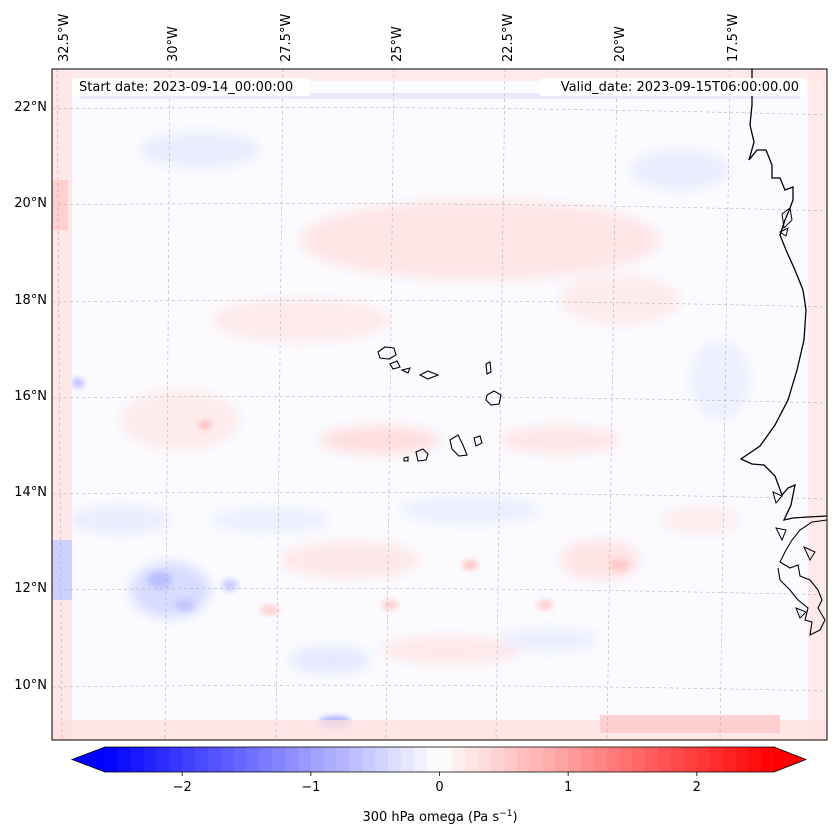 Image resolution: width=837 pixels, height=839 pixels. I want to click on start-date-label: Start date: 2023-09-14_00:00:00, so click(186, 87).